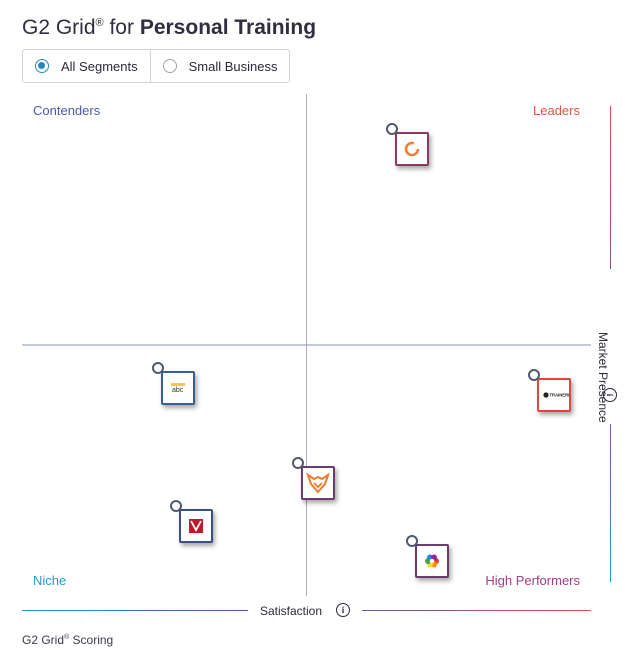  Describe the element at coordinates (169, 66) in the screenshot. I see `radio-unselected-icon` at that location.